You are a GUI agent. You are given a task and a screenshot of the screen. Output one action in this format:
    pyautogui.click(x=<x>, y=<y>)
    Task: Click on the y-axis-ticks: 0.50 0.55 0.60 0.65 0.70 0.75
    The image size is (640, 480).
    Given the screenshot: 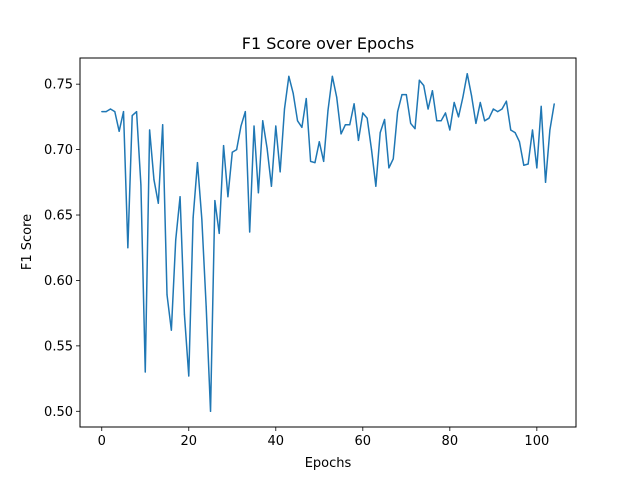 What is the action you would take?
    pyautogui.click(x=62, y=249)
    